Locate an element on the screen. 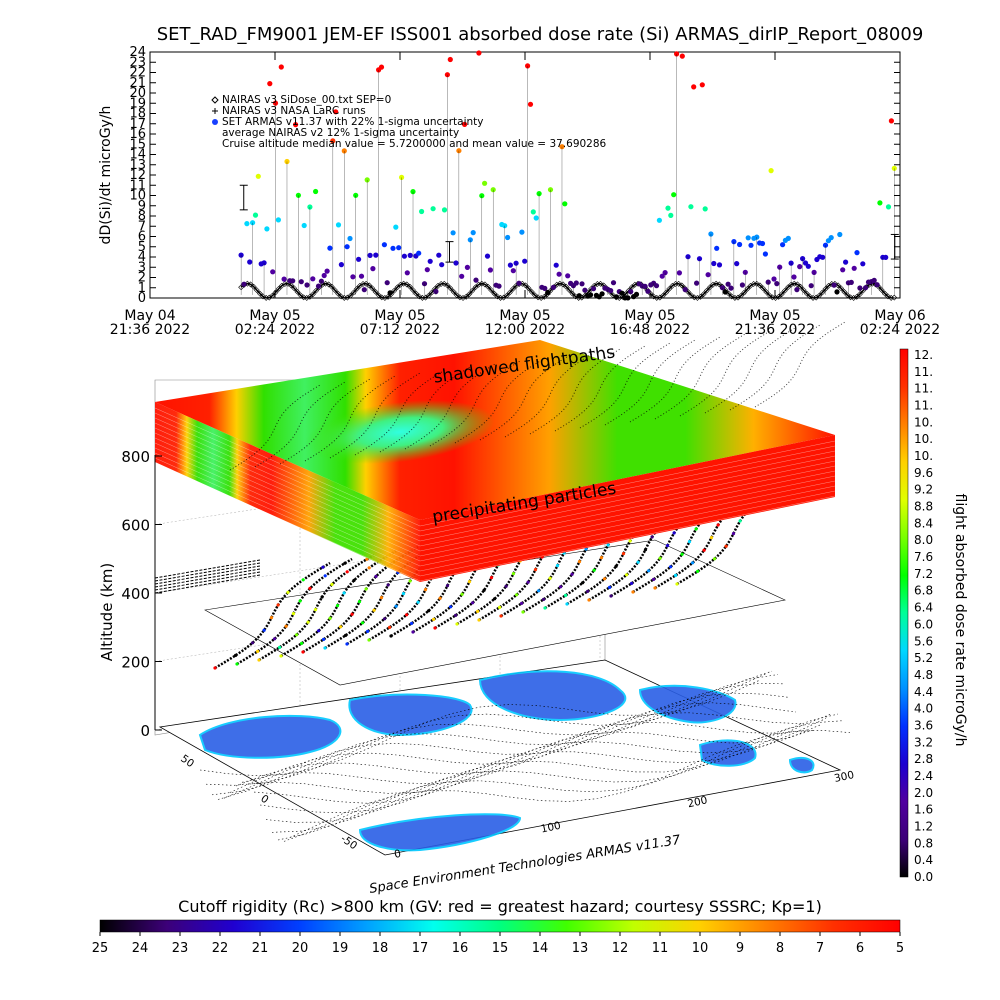  dose-rate-colorbar-tick: 4.8 is located at coordinates (923, 675).